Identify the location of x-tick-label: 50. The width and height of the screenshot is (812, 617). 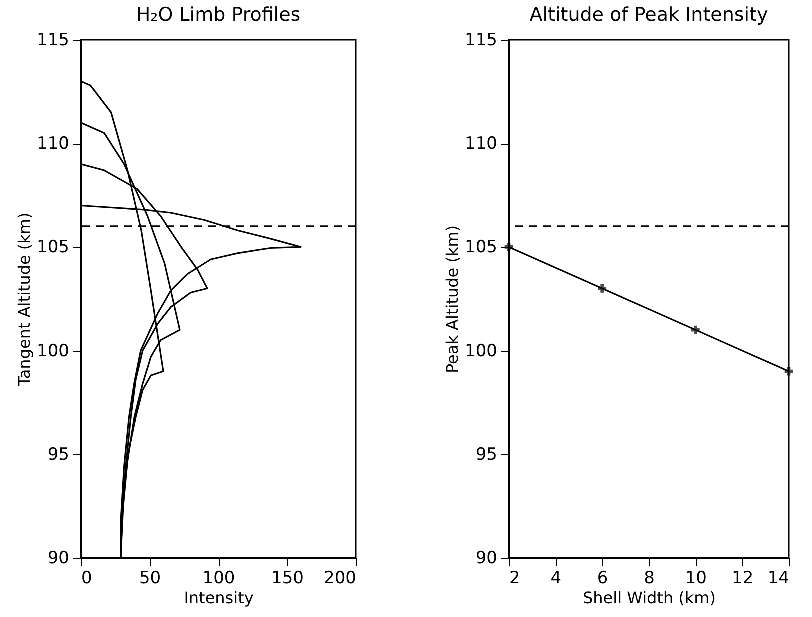
(150, 578).